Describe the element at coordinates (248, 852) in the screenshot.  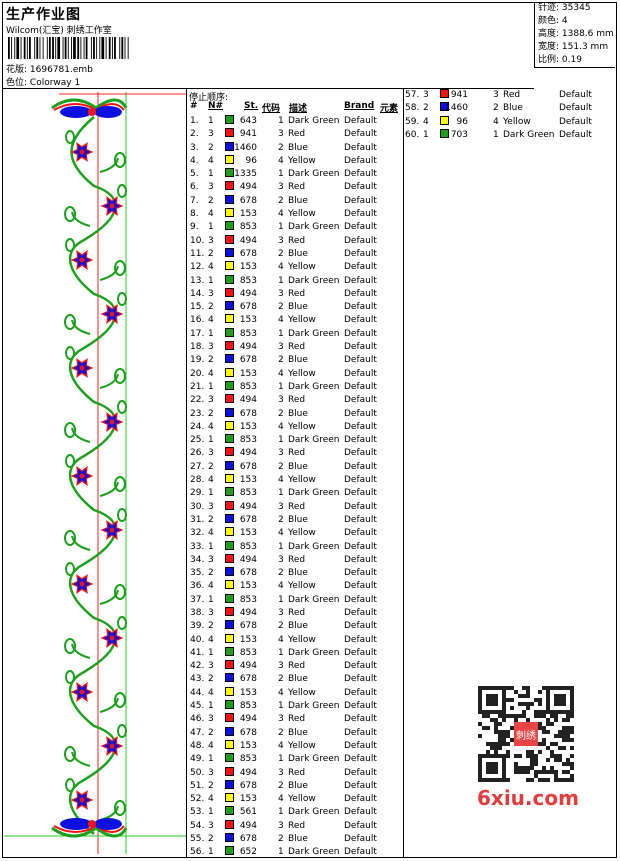
I see `stop-code: 652` at that location.